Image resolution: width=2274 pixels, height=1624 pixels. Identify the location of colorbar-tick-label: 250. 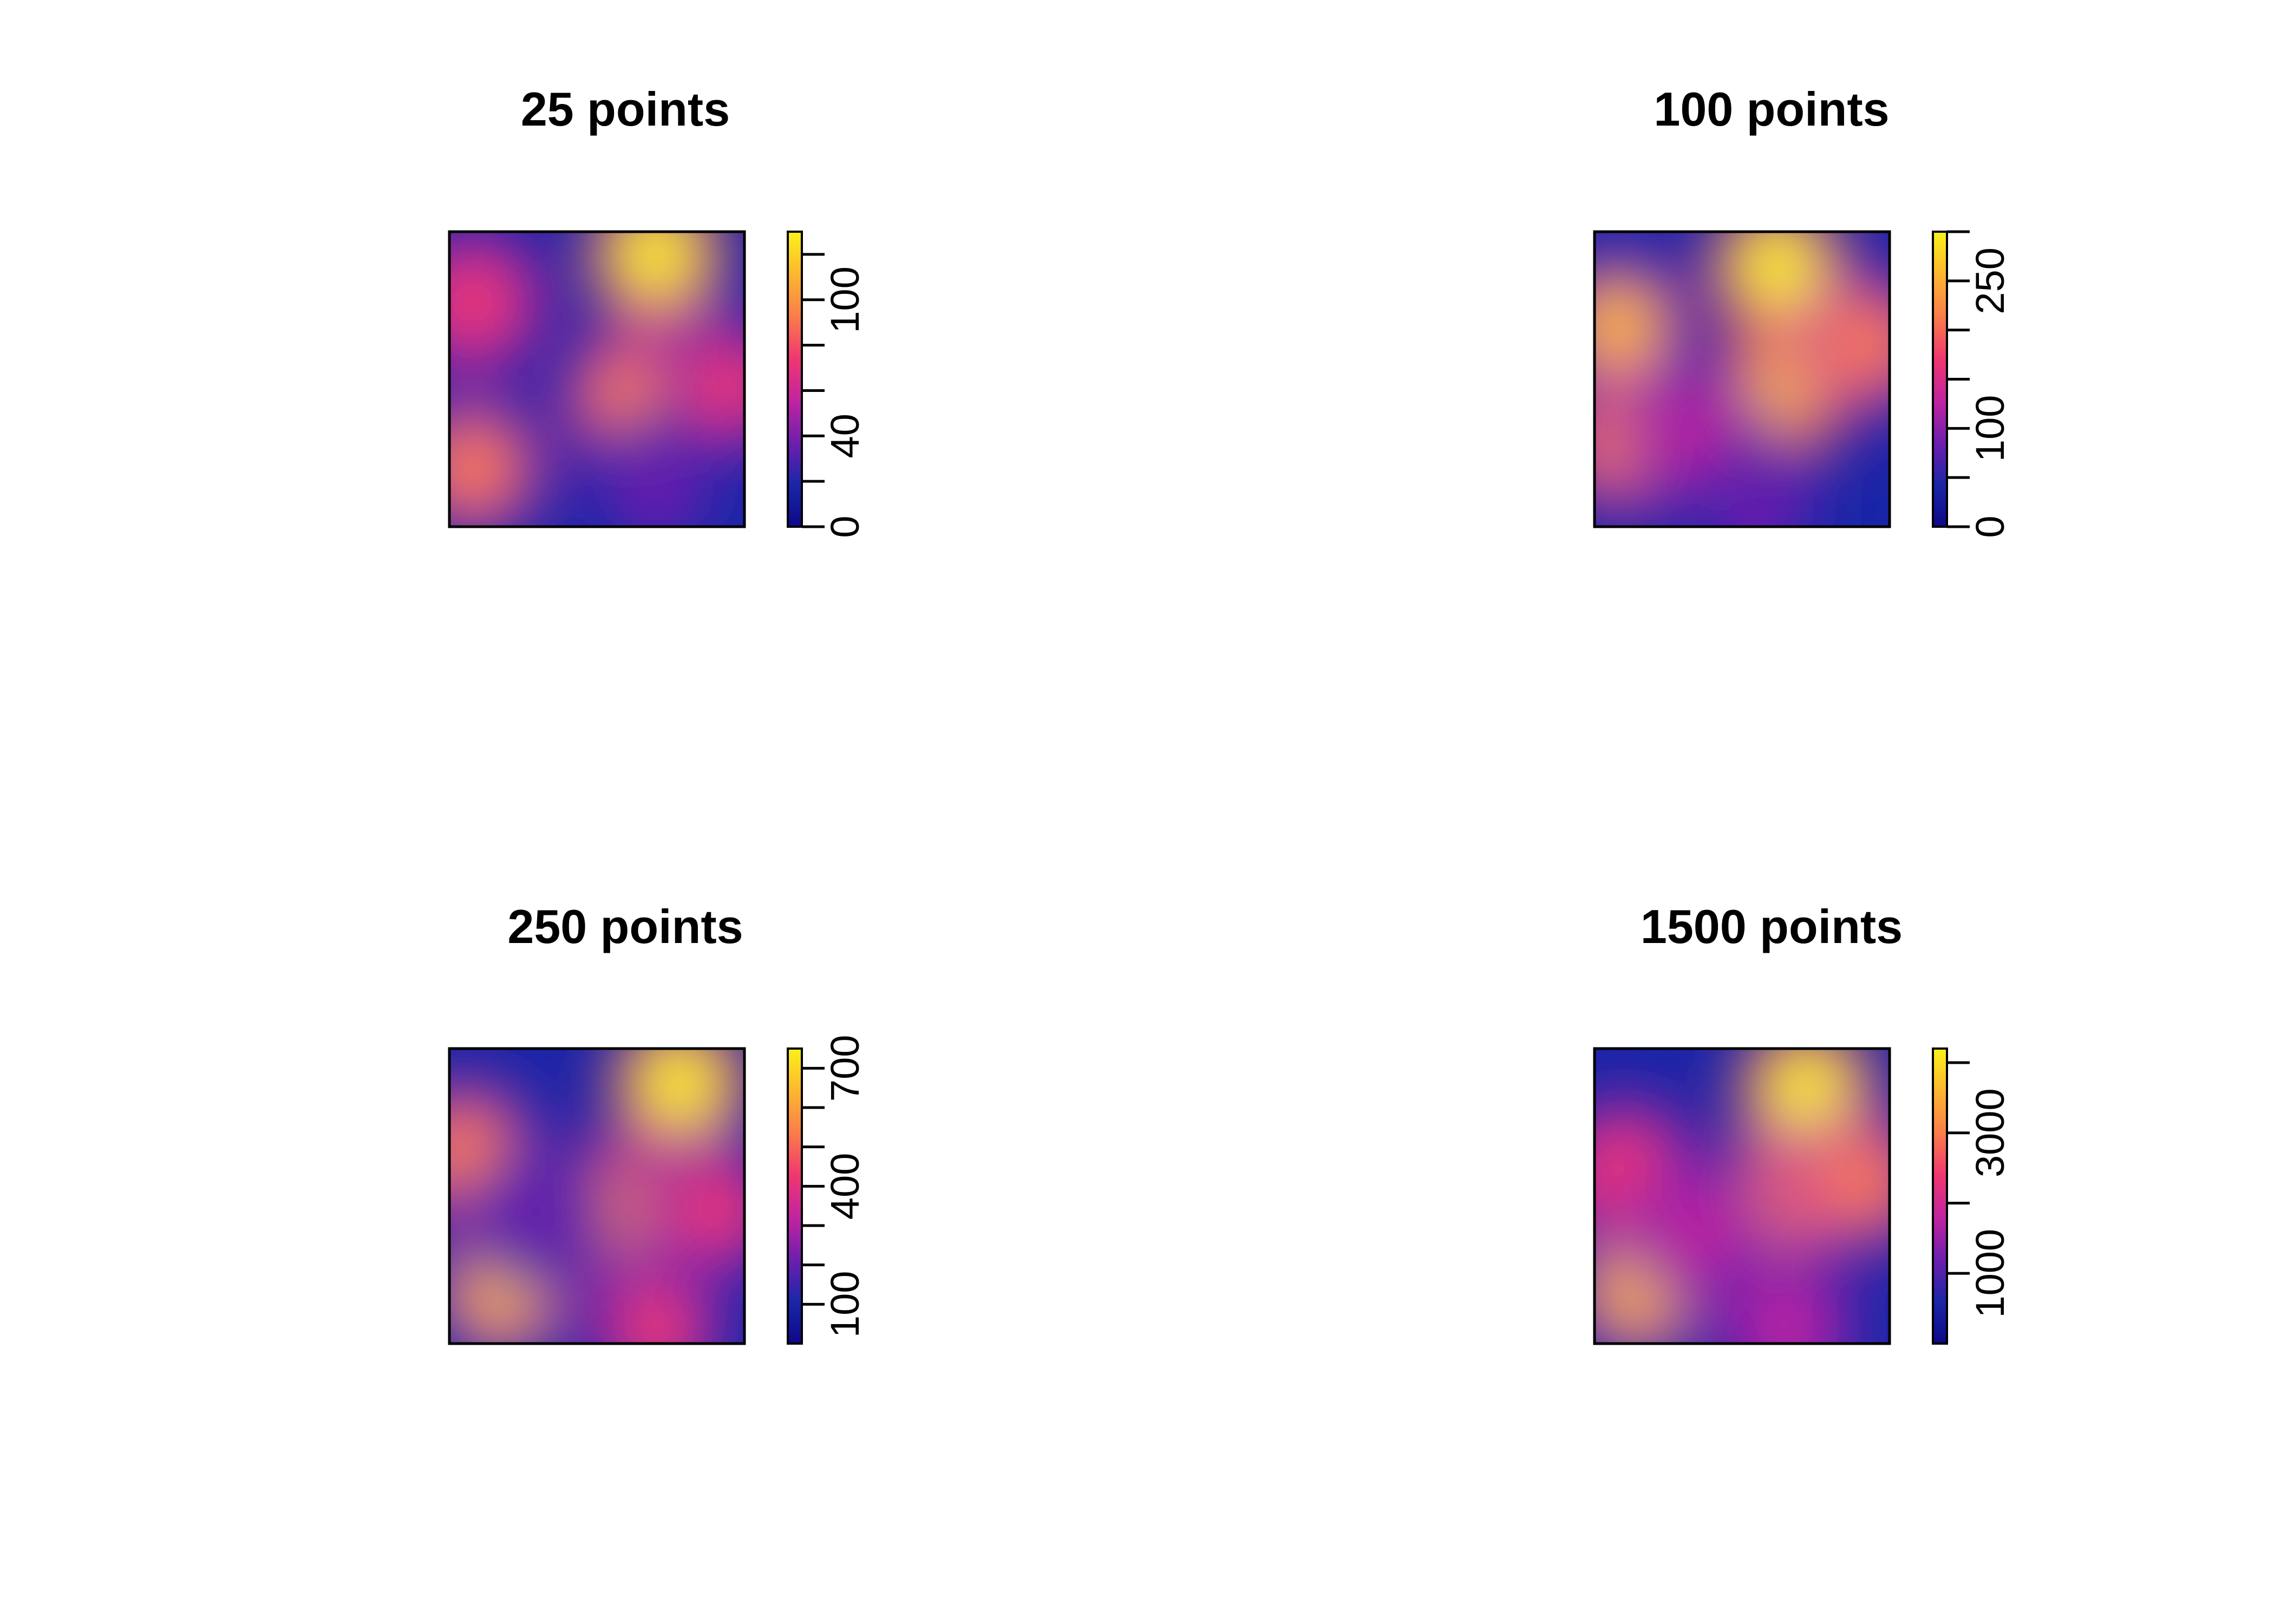
(1990, 280).